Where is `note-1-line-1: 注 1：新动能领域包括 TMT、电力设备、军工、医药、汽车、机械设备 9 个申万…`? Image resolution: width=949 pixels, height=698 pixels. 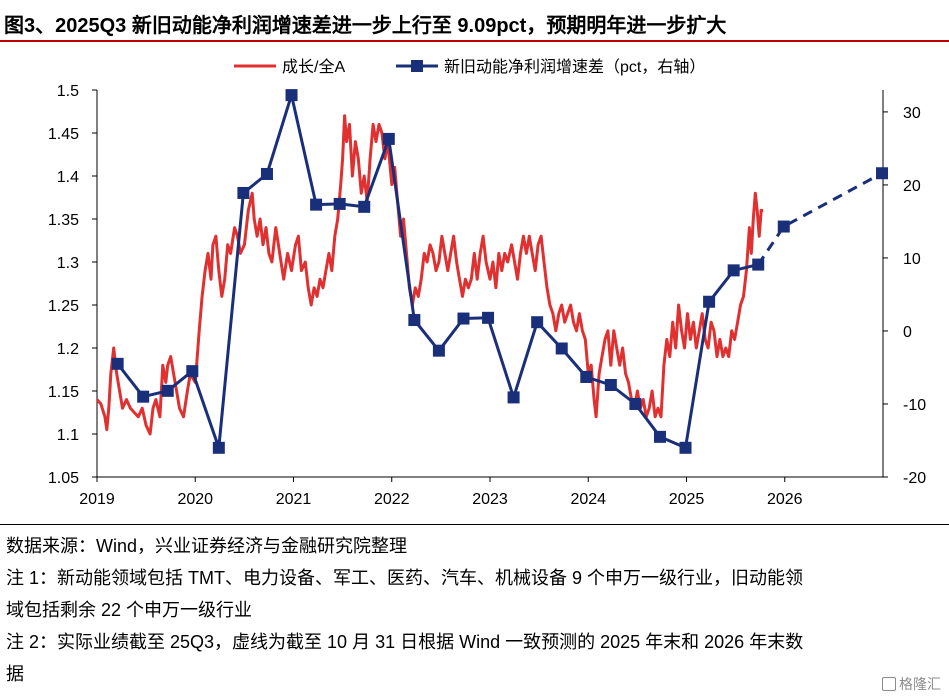 note-1-line-1: 注 1：新动能领域包括 TMT、电力设备、军工、医药、汽车、机械设备 9 个申万… is located at coordinates (405, 578).